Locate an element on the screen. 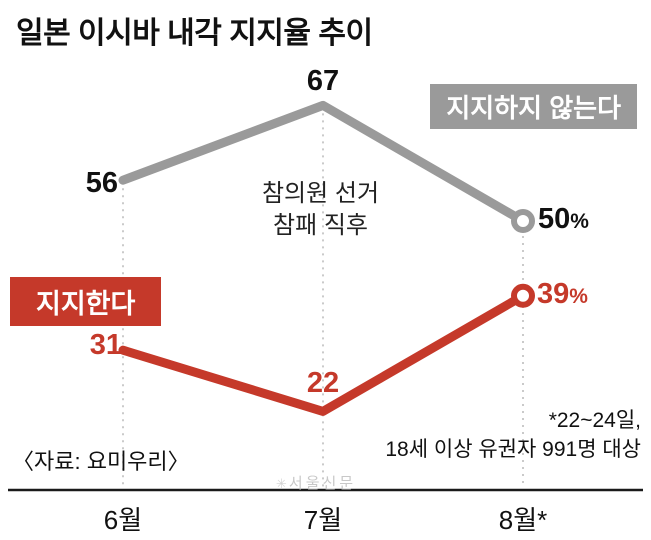  legend-not-support-badge: 지지하지 않는다 is located at coordinates (533, 106).